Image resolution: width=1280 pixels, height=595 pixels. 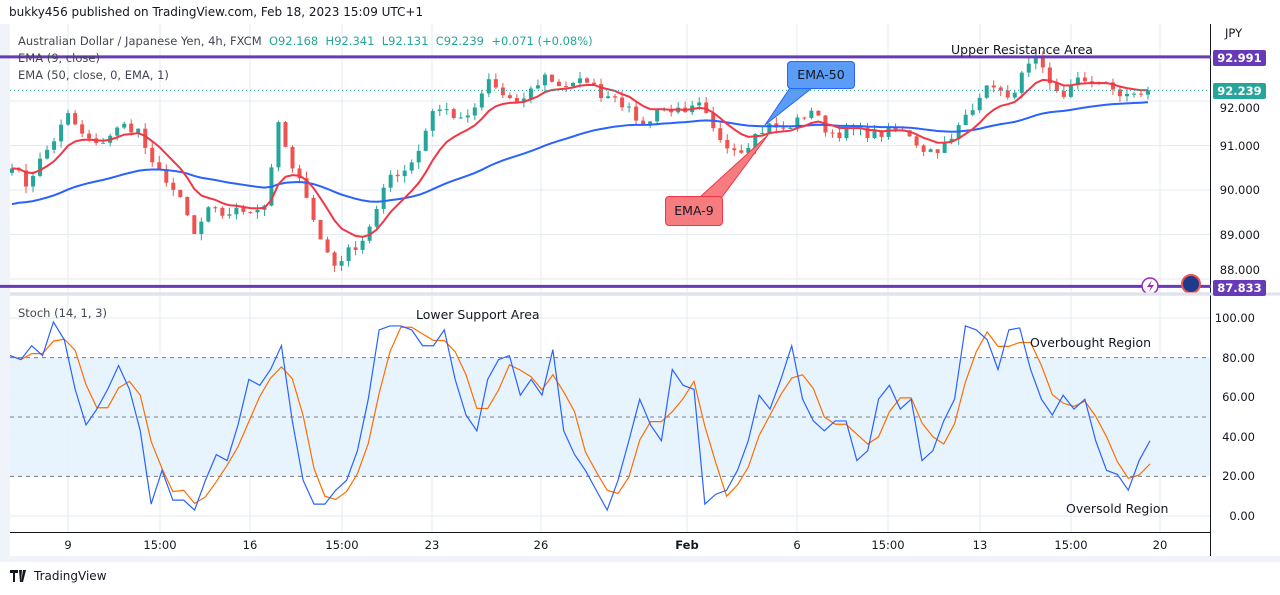 What do you see at coordinates (1234, 318) in the screenshot?
I see `stoch-tick: 100.00` at bounding box center [1234, 318].